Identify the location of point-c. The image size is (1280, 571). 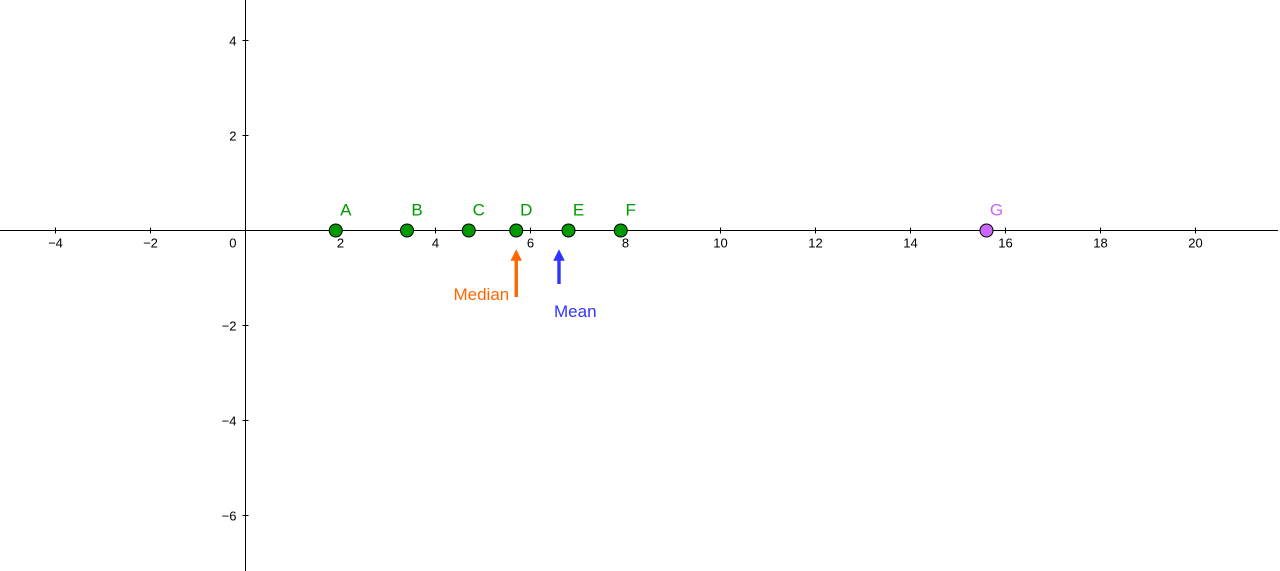
(468, 230).